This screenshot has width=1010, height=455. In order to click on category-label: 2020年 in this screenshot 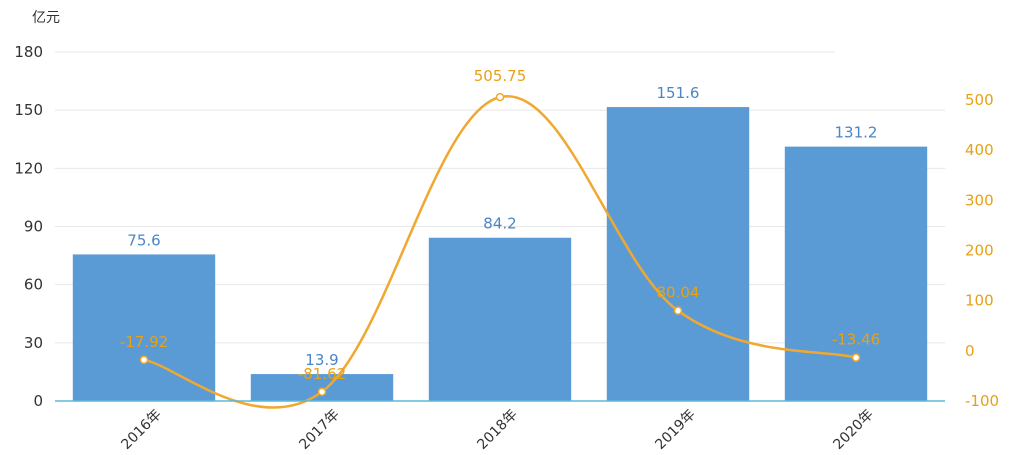, I will do `click(853, 430)`.